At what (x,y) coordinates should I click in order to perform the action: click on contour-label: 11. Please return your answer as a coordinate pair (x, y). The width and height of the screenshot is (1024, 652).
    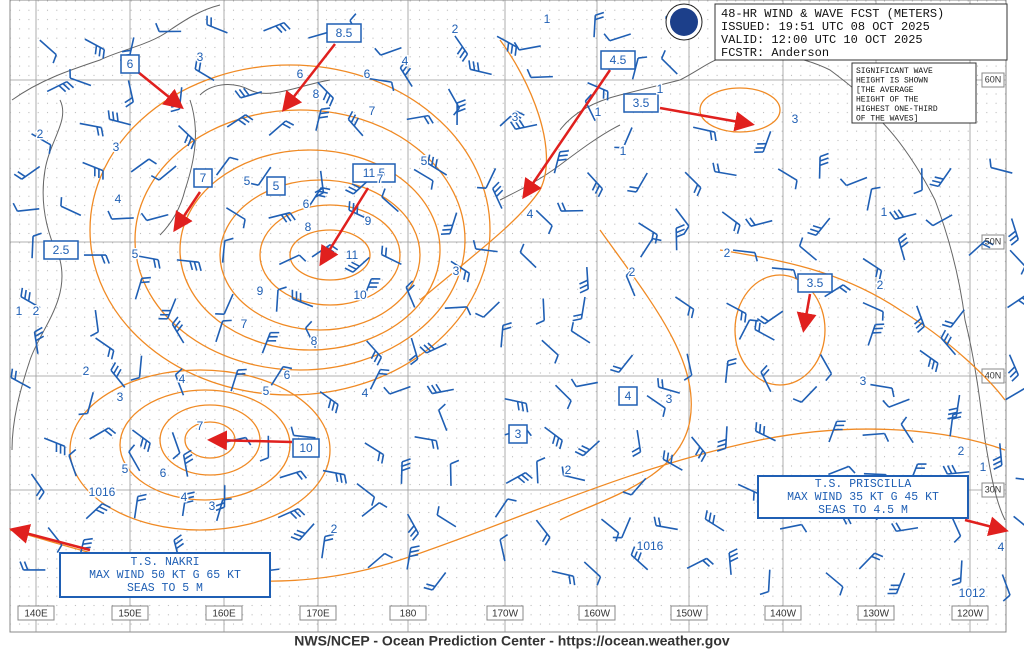
    Looking at the image, I should click on (352, 255).